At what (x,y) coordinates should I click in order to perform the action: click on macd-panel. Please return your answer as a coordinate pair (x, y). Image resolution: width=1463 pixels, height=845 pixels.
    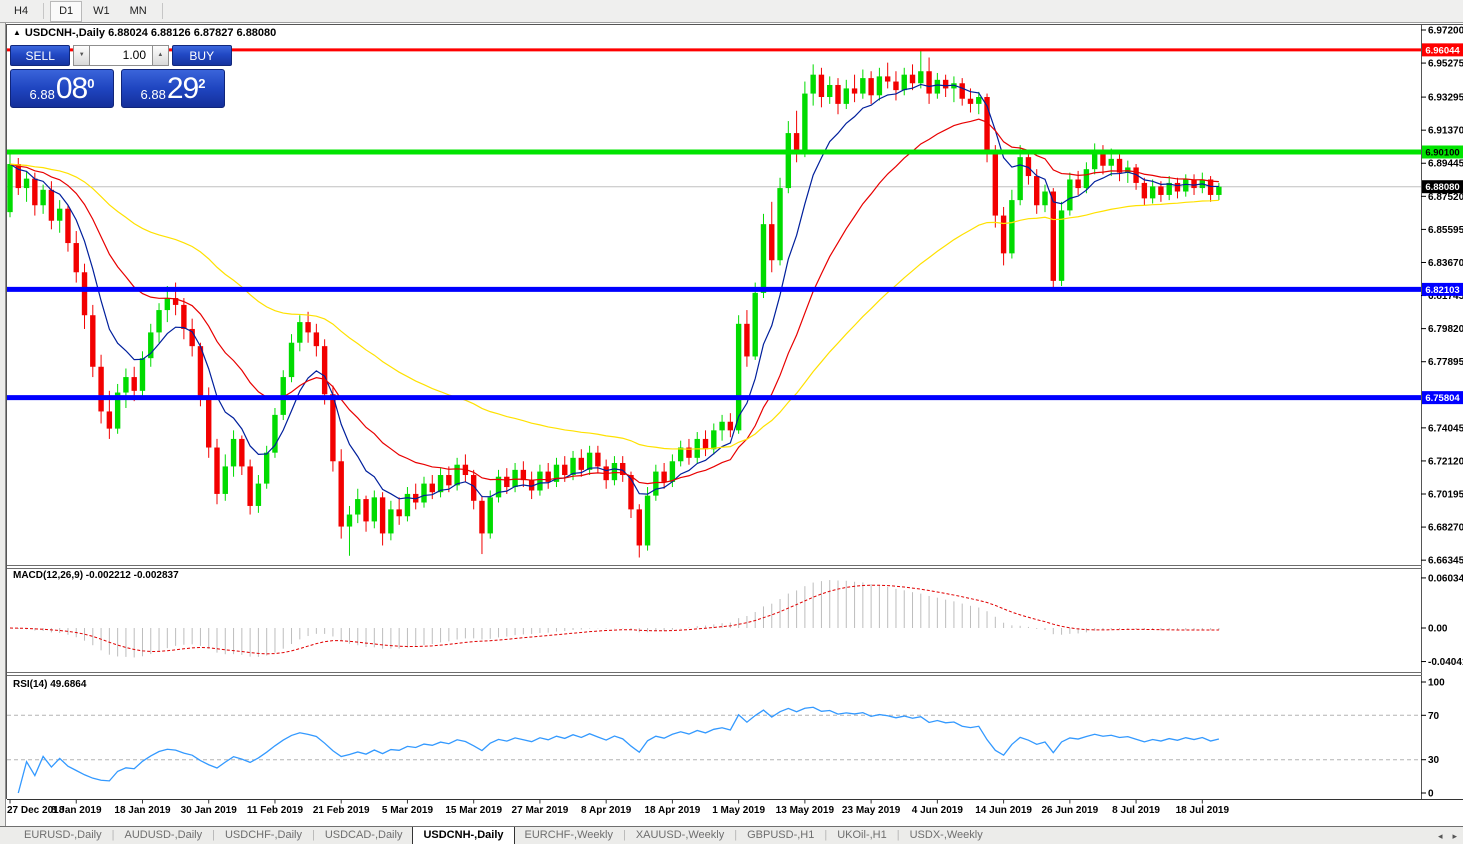
    Looking at the image, I should click on (614, 618).